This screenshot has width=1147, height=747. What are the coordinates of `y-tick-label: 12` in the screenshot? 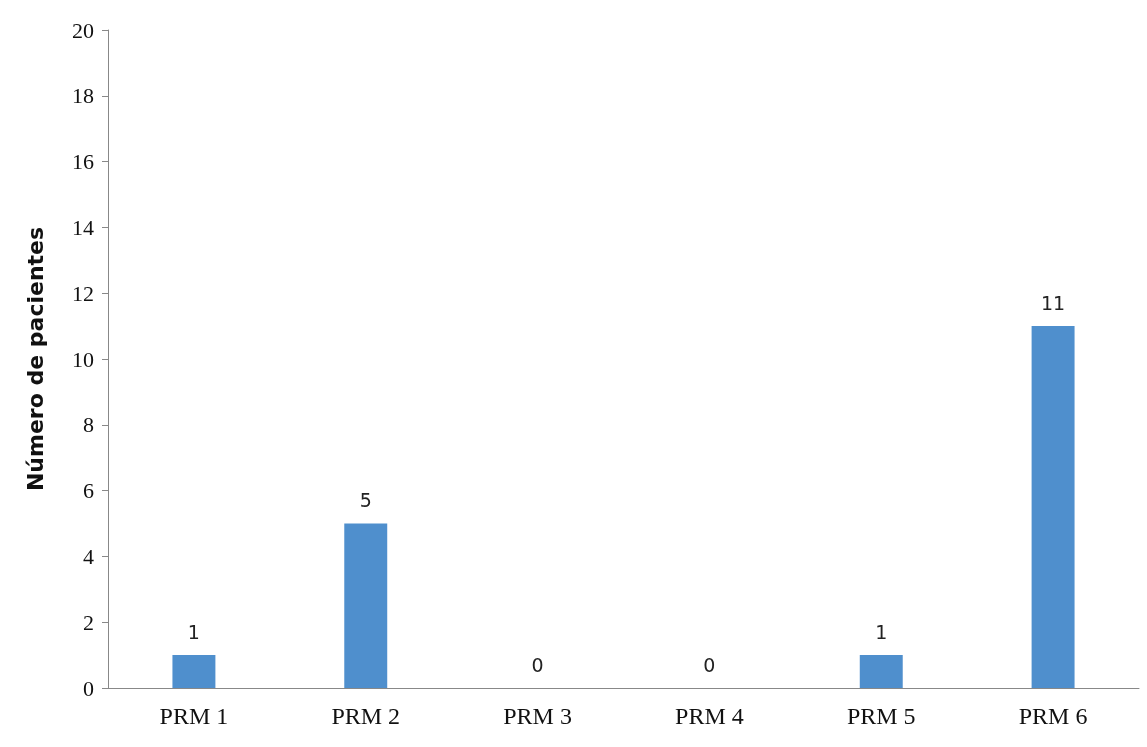 It's located at (83, 293).